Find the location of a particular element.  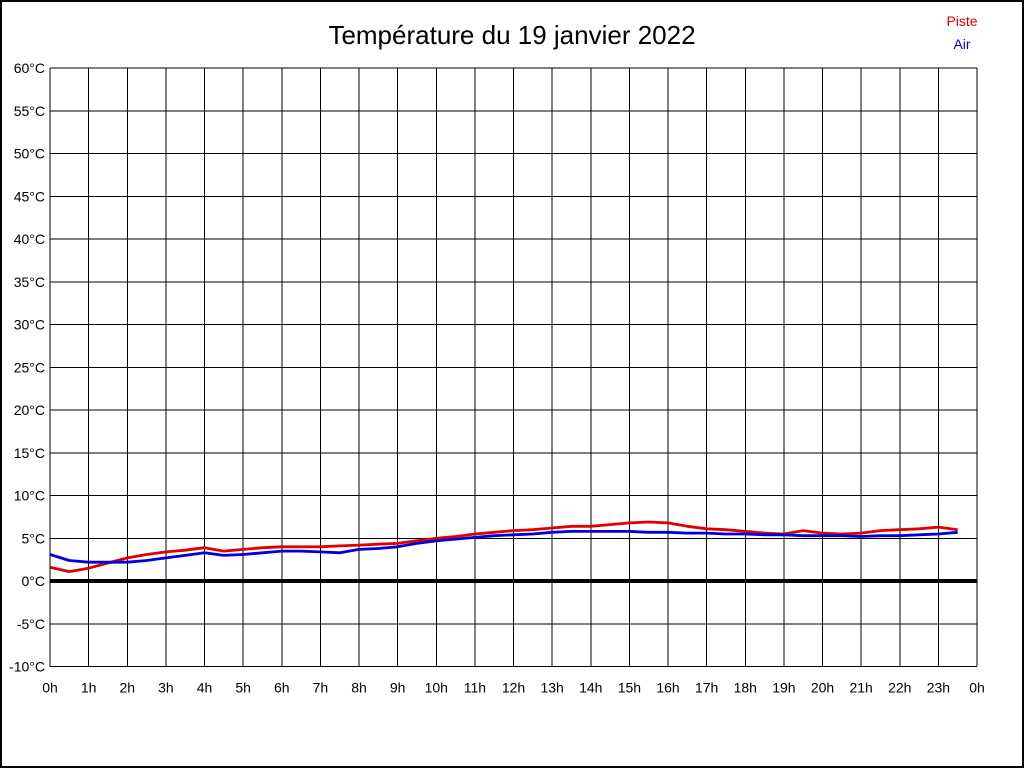

x-tick-label: 18h is located at coordinates (745, 688).